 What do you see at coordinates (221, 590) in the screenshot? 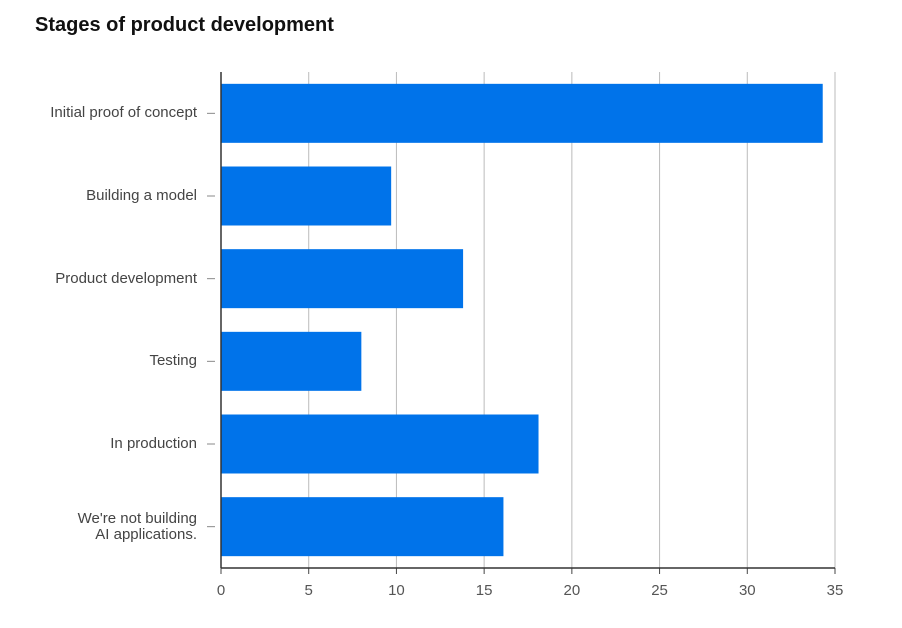
I see `x-tick-label: 0` at bounding box center [221, 590].